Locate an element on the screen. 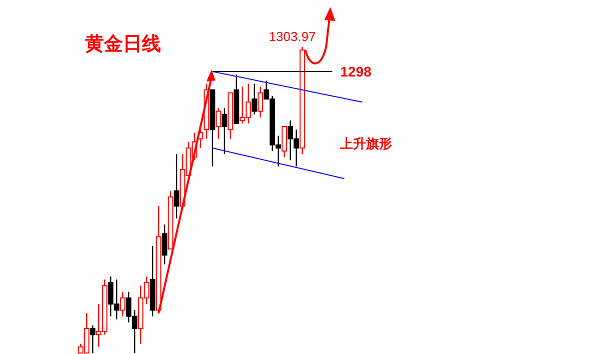 Image resolution: width=599 pixels, height=354 pixels. series-label: 1298 is located at coordinates (356, 71).